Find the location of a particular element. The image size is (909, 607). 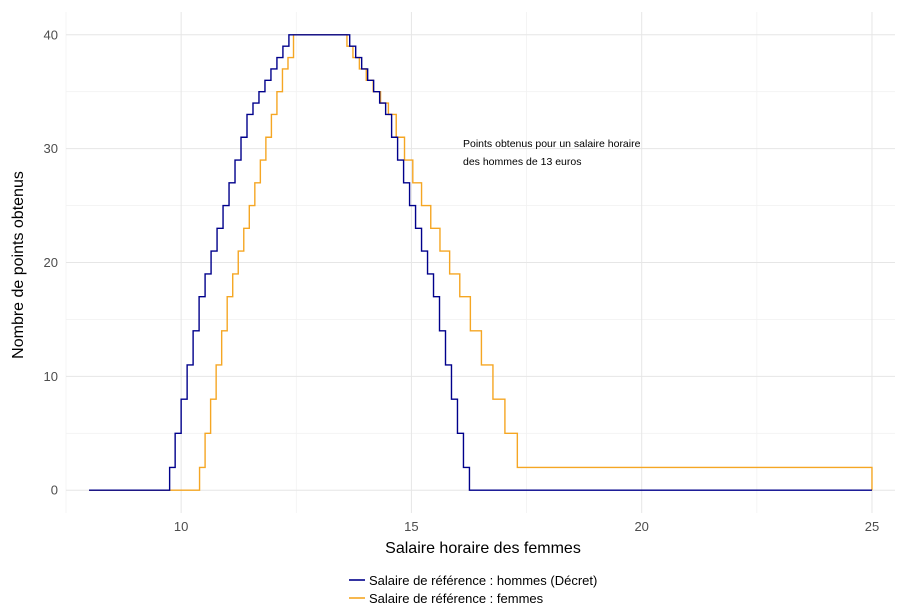

x-tick-label: 15 is located at coordinates (411, 526).